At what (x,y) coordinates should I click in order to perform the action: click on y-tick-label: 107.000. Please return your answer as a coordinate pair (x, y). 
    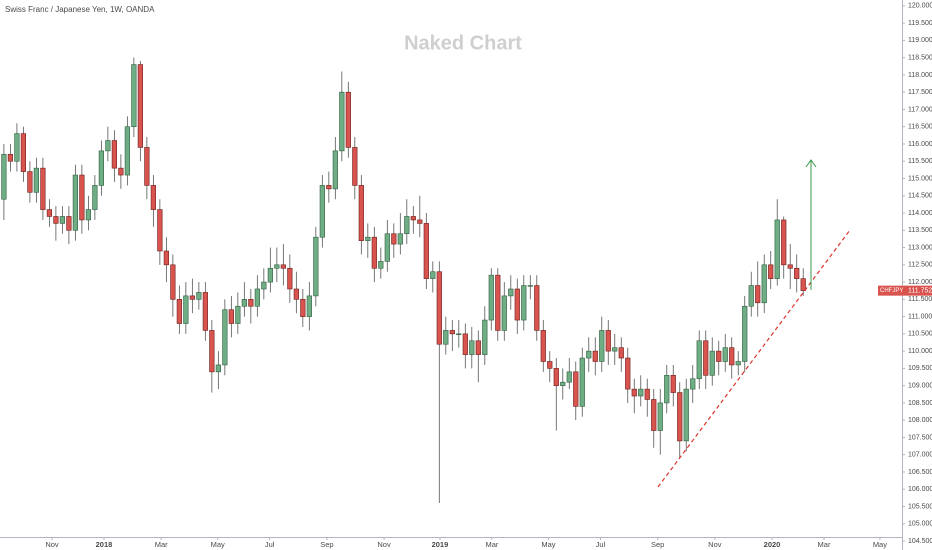
    Looking at the image, I should click on (920, 455).